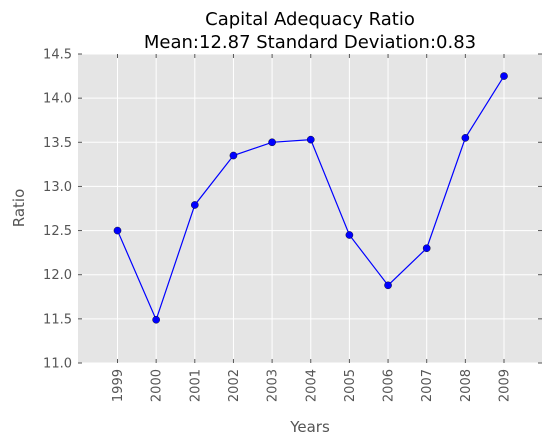  I want to click on y-axis-label: Ratio, so click(19, 208).